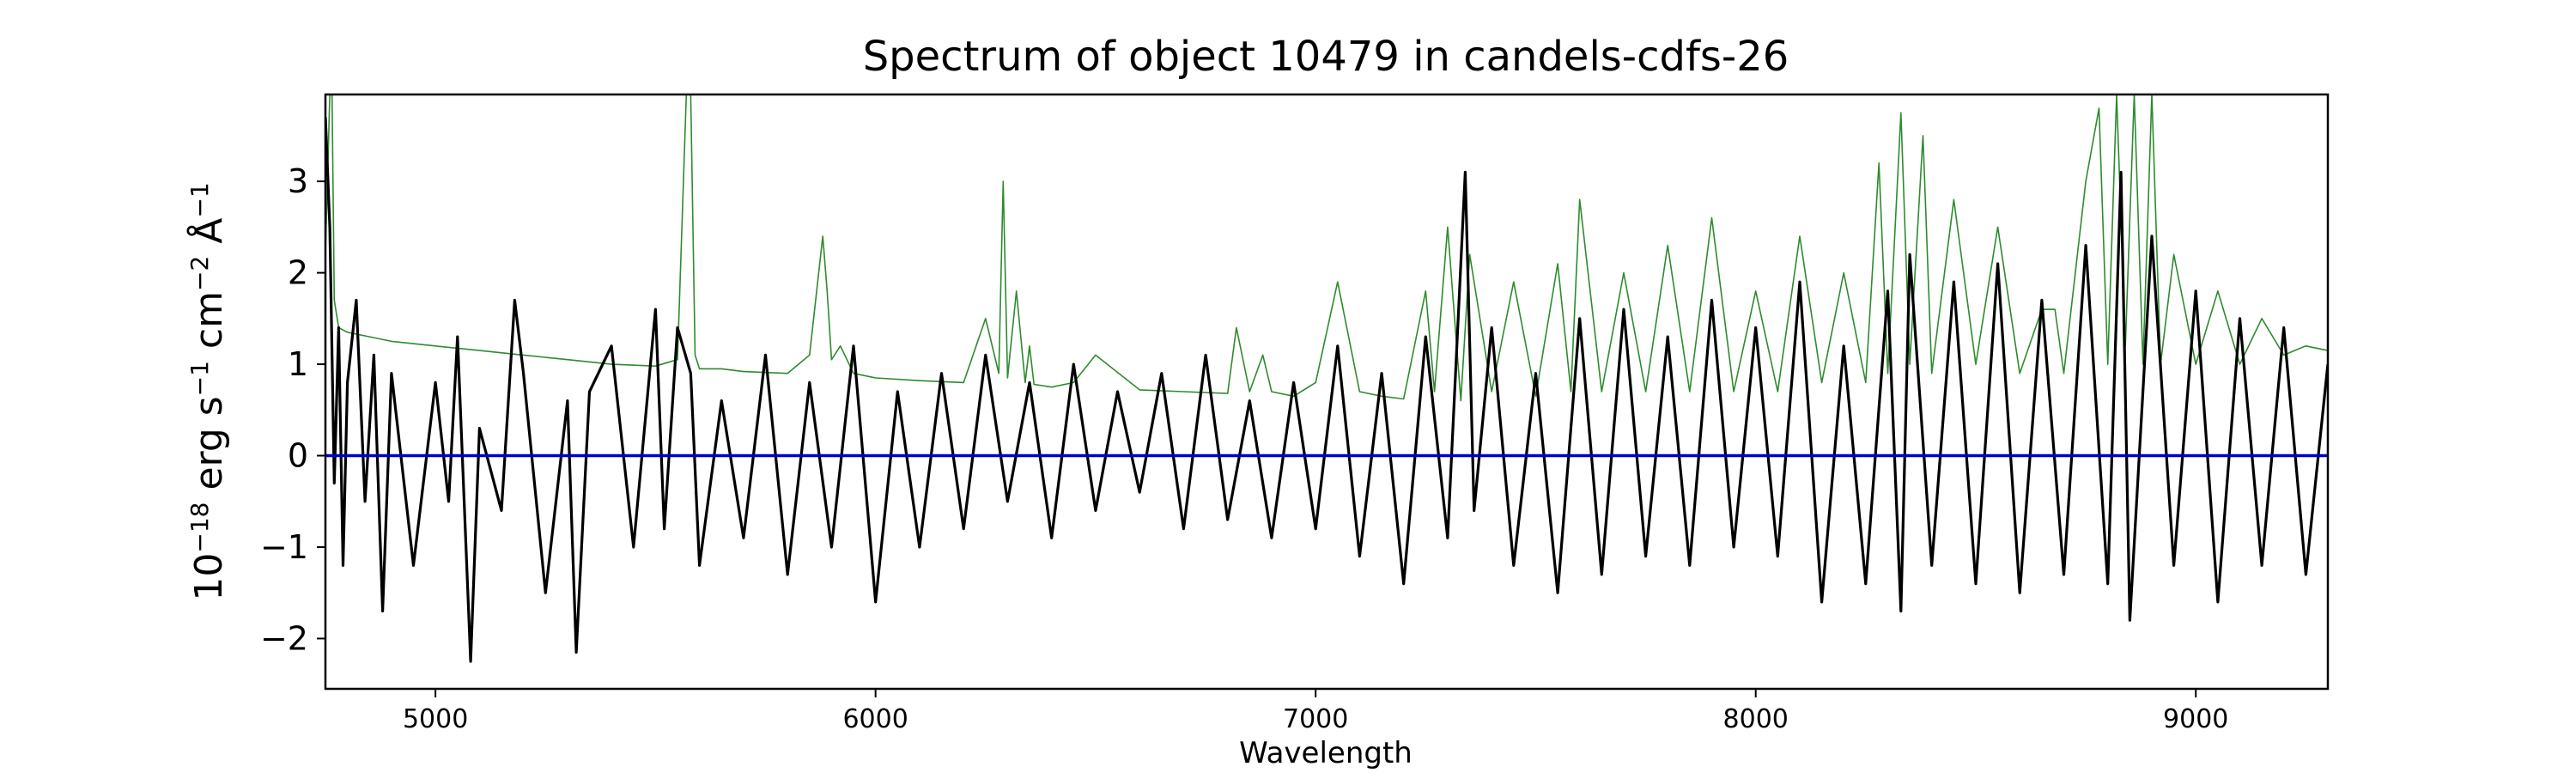  I want to click on x-tick-label: 9000, so click(2195, 719).